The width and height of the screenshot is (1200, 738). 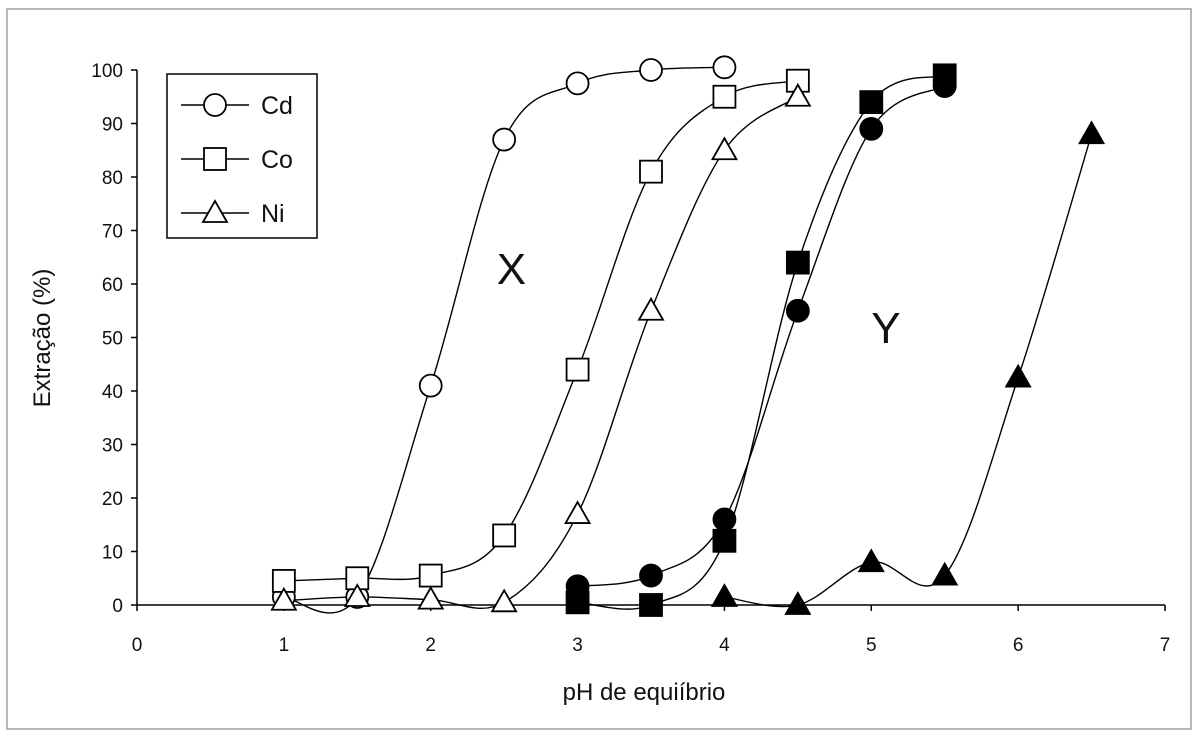 What do you see at coordinates (215, 159) in the screenshot?
I see `legend-square-icon` at bounding box center [215, 159].